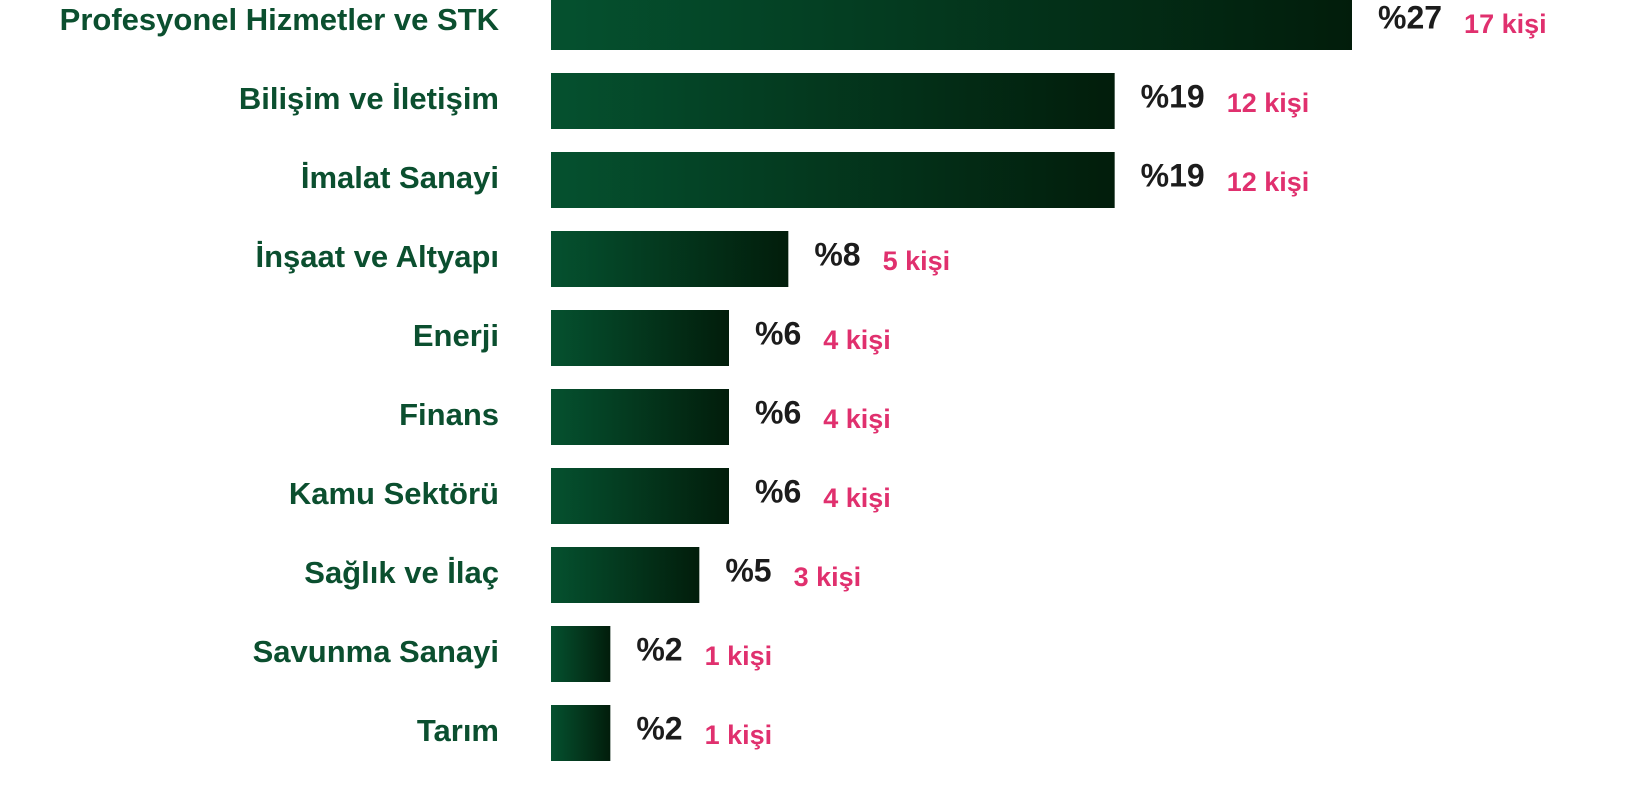  Describe the element at coordinates (748, 570) in the screenshot. I see `value-label: %5` at that location.